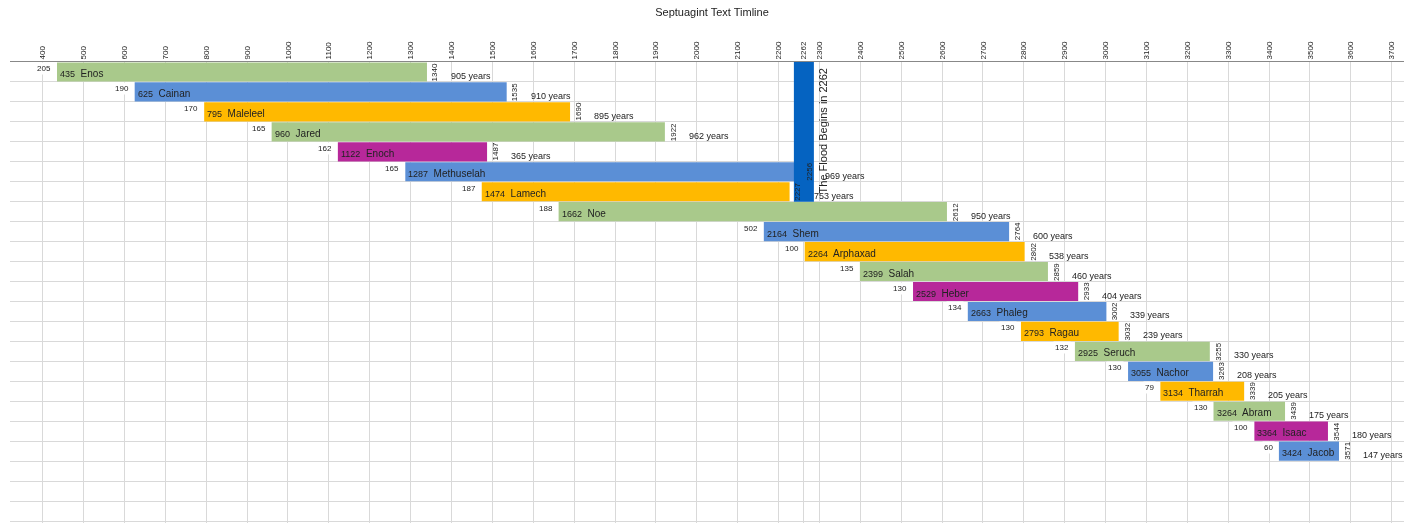  What do you see at coordinates (926, 294) in the screenshot?
I see `annotation: 2529` at bounding box center [926, 294].